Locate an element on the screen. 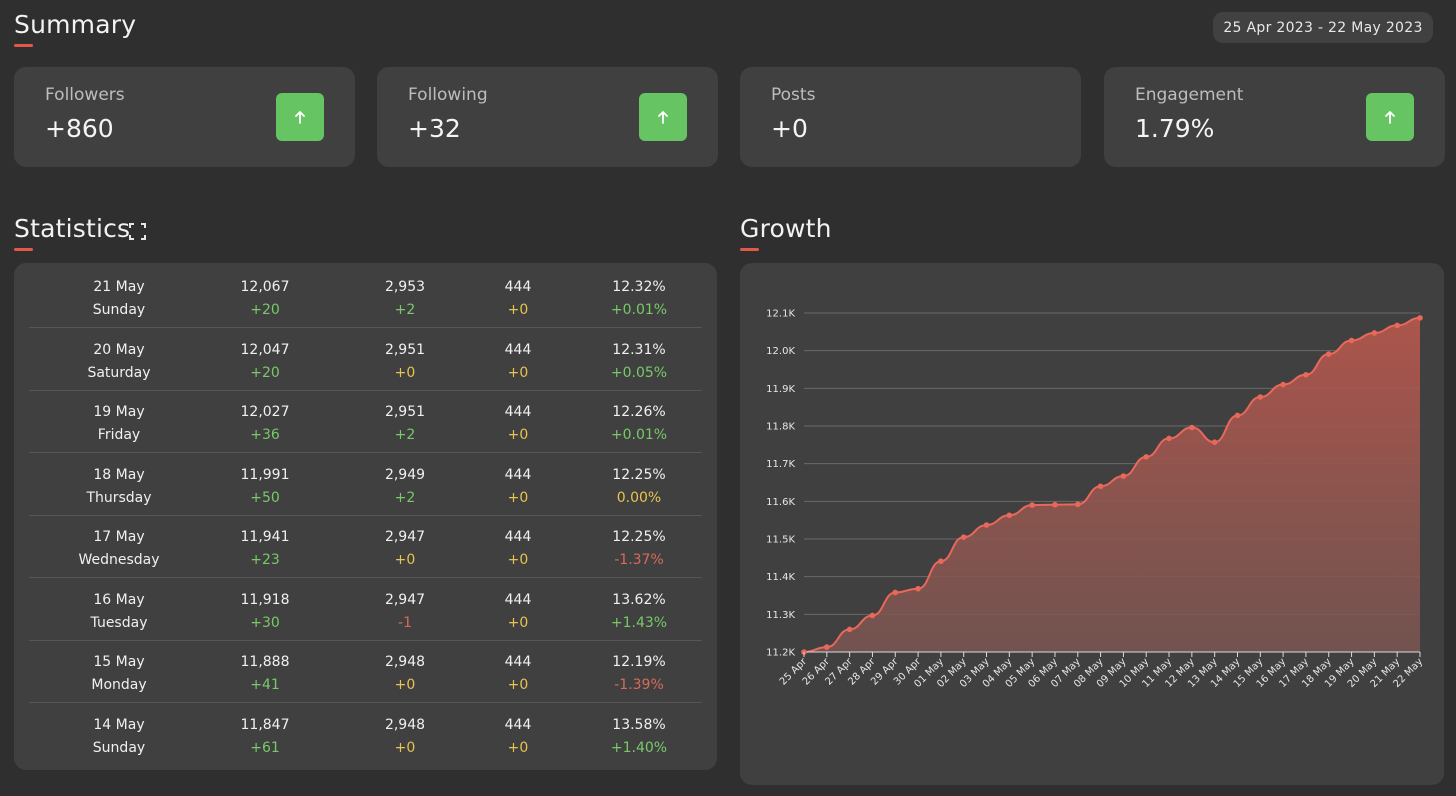 The width and height of the screenshot is (1456, 796). row-delta: +61 is located at coordinates (265, 747).